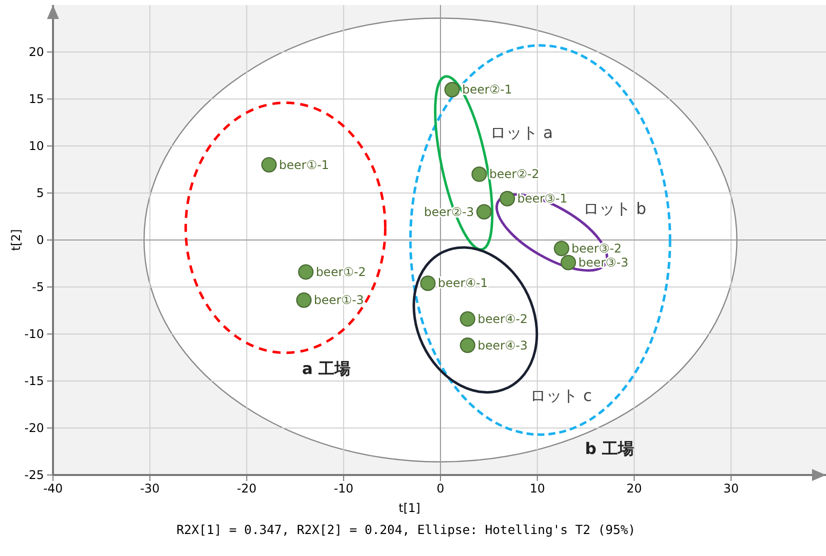 The width and height of the screenshot is (826, 556). I want to click on annotation: ロット c, so click(561, 395).